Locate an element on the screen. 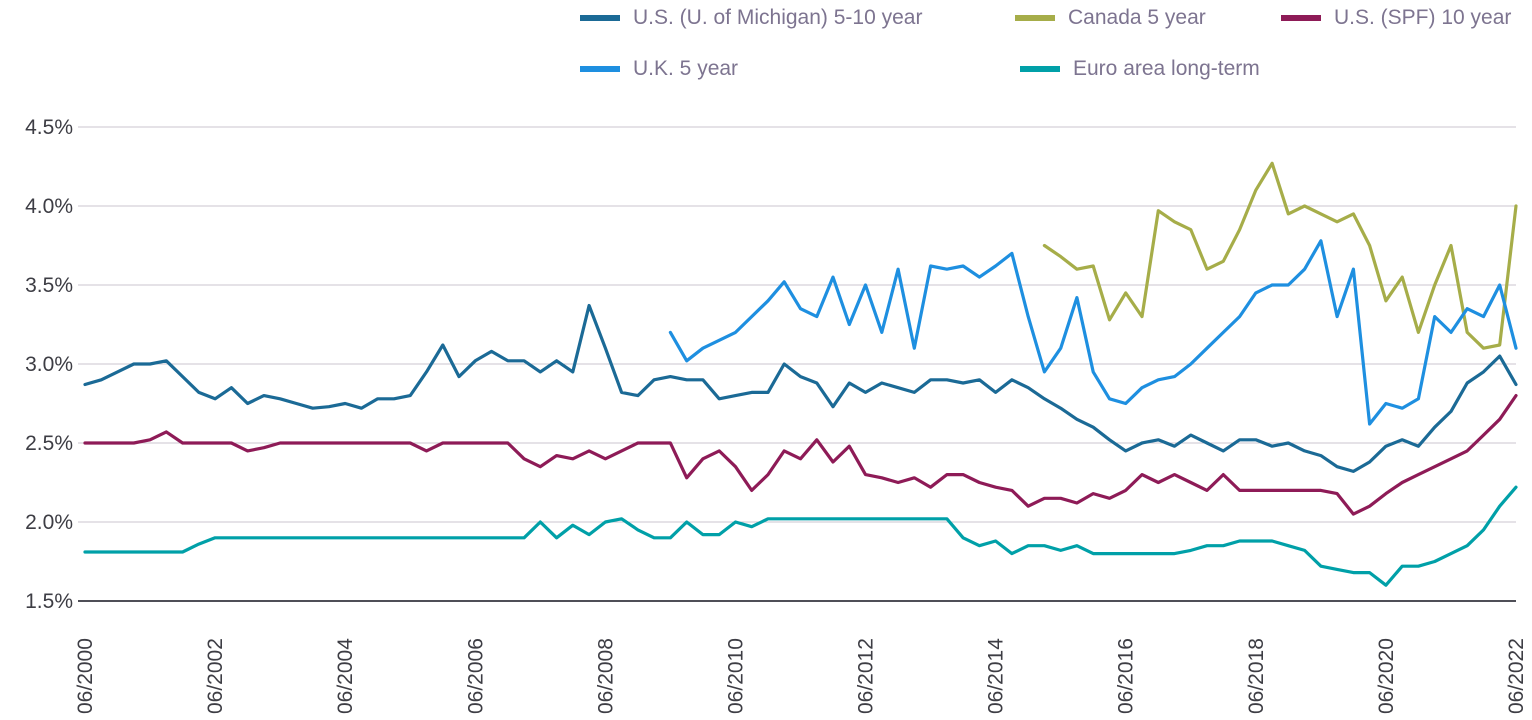 Image resolution: width=1532 pixels, height=720 pixels. legend-item-us-michigan: U.S. (U. of Michigan) 5-10 year is located at coordinates (751, 18).